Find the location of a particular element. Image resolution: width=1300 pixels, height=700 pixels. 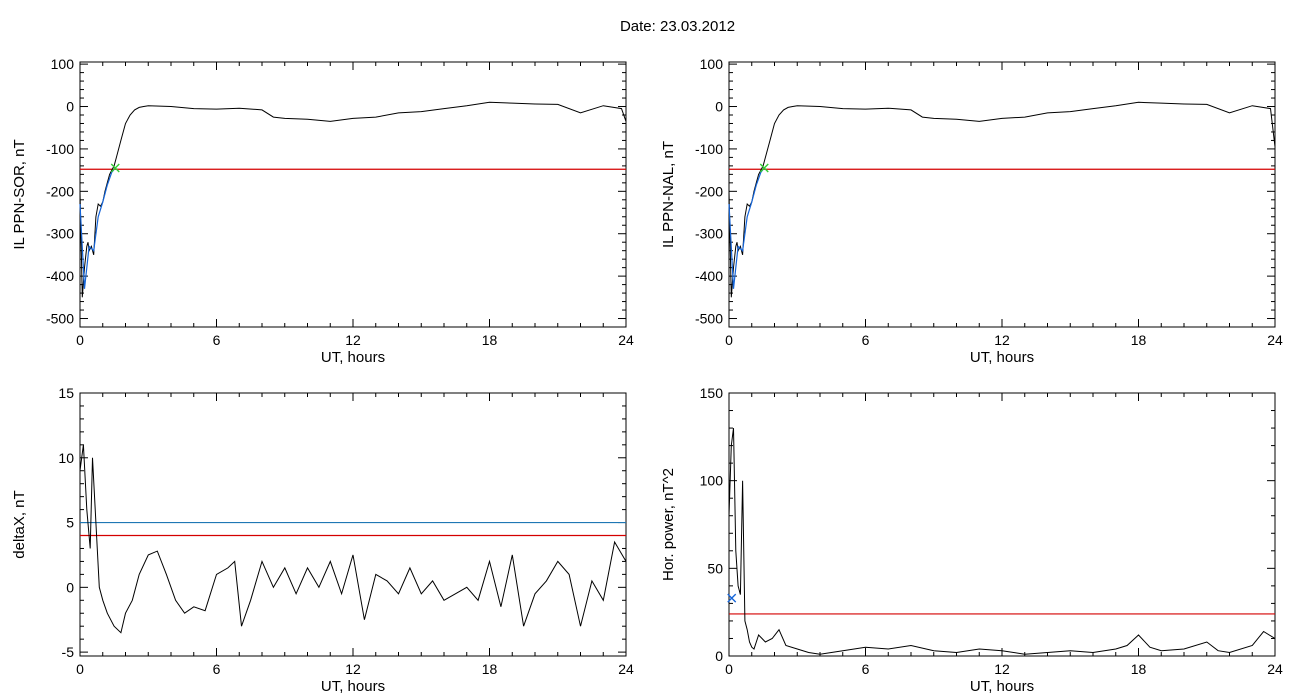

figure-date-title: Date: 23.03.2012 is located at coordinates (677, 26).